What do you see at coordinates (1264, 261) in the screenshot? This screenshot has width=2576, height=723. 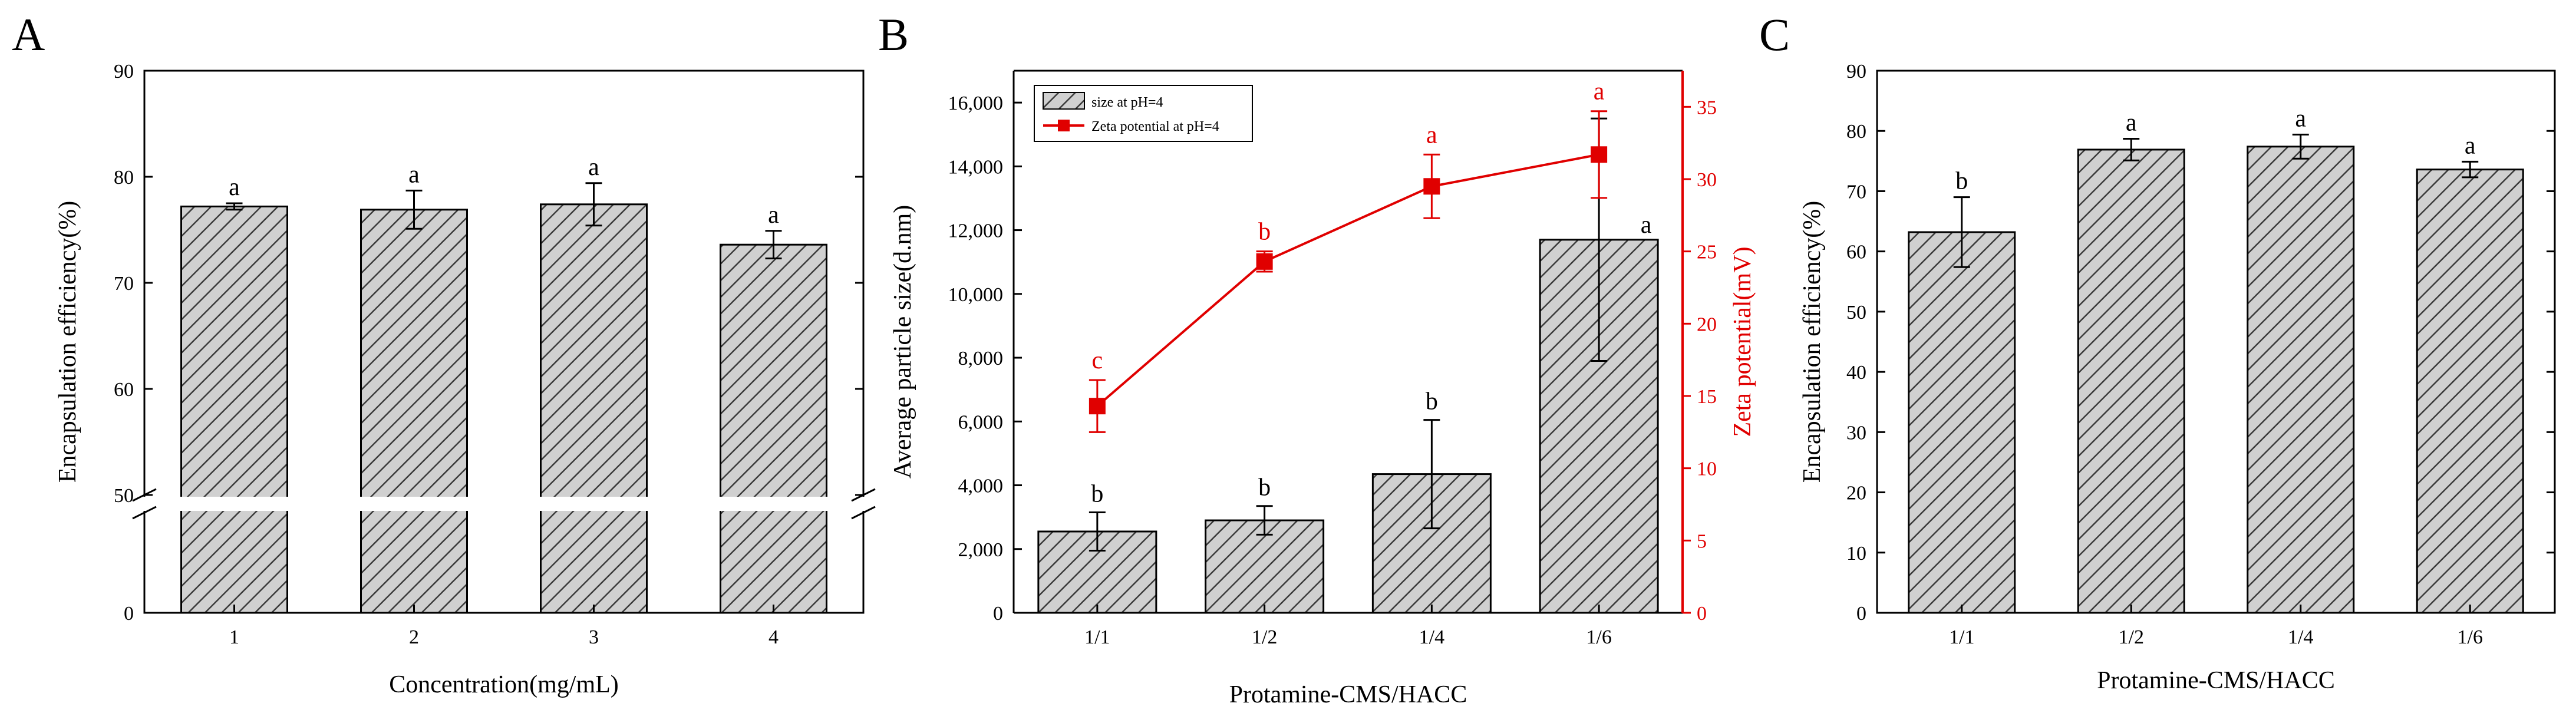 I see `zeta-point-1/2` at bounding box center [1264, 261].